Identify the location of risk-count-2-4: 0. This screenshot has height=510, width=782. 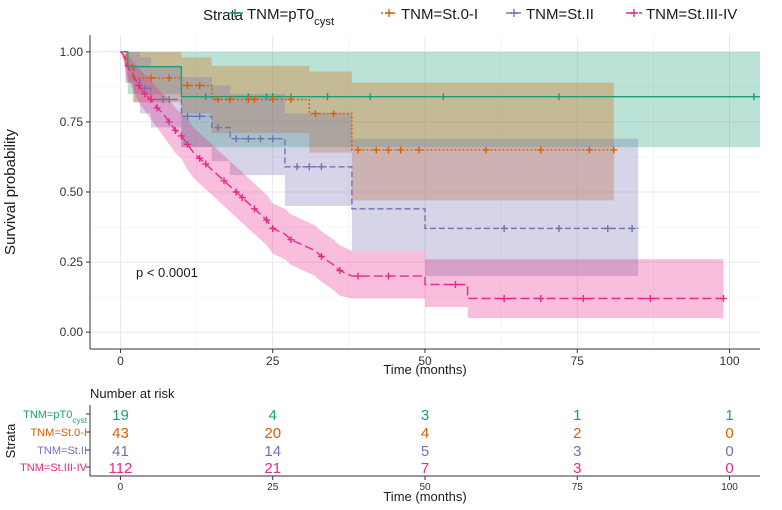
(729, 451).